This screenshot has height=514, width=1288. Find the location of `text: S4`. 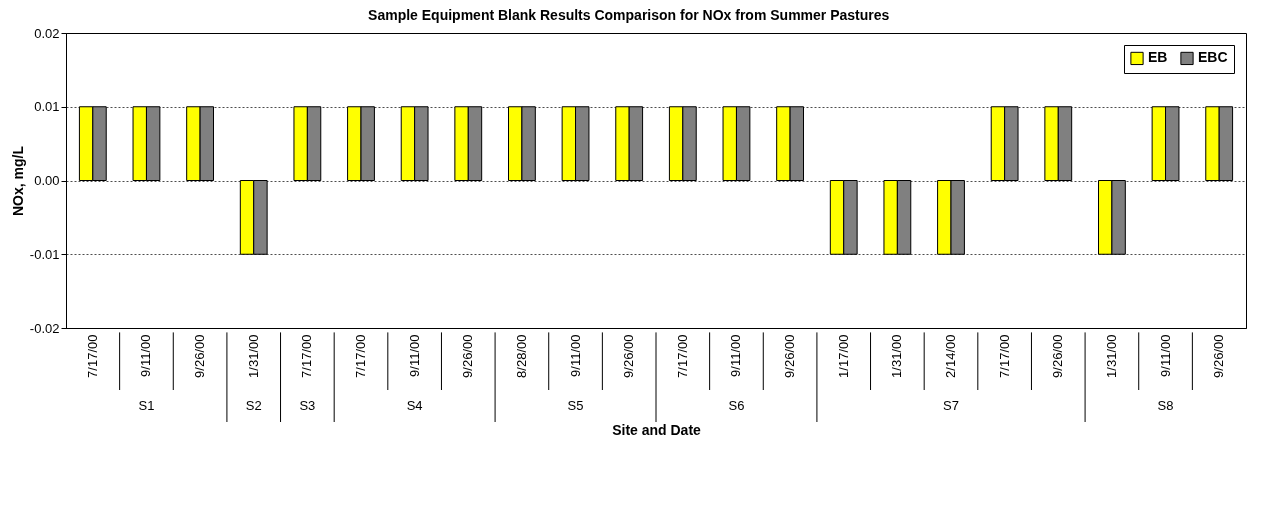

text: S4 is located at coordinates (414, 405).